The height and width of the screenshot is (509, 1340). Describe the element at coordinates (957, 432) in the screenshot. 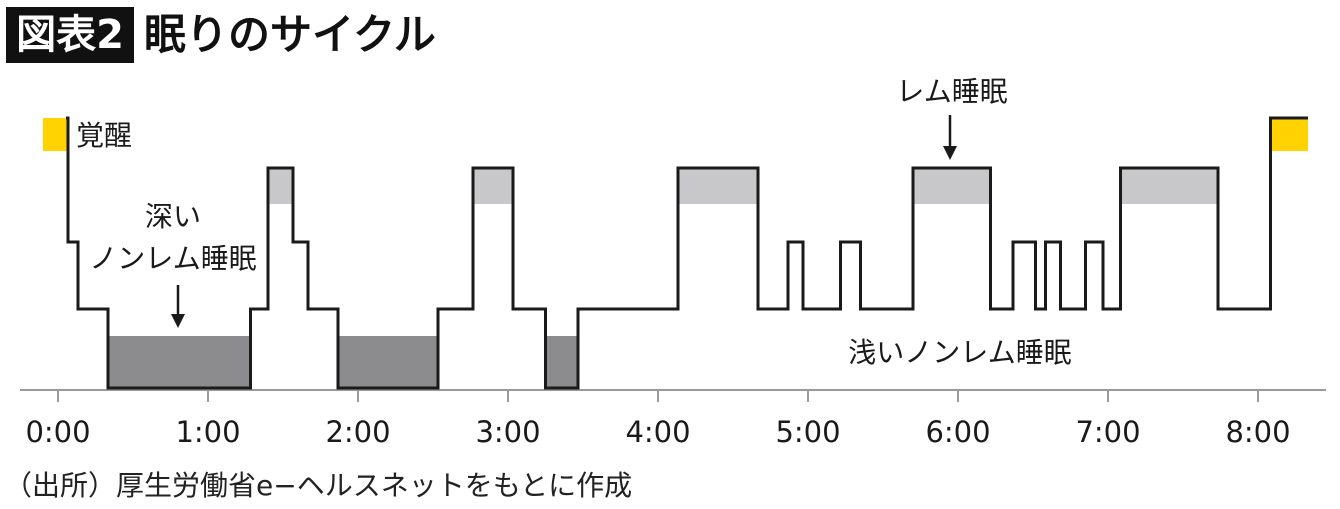

I see `x-tick-label-7: 6:00` at that location.